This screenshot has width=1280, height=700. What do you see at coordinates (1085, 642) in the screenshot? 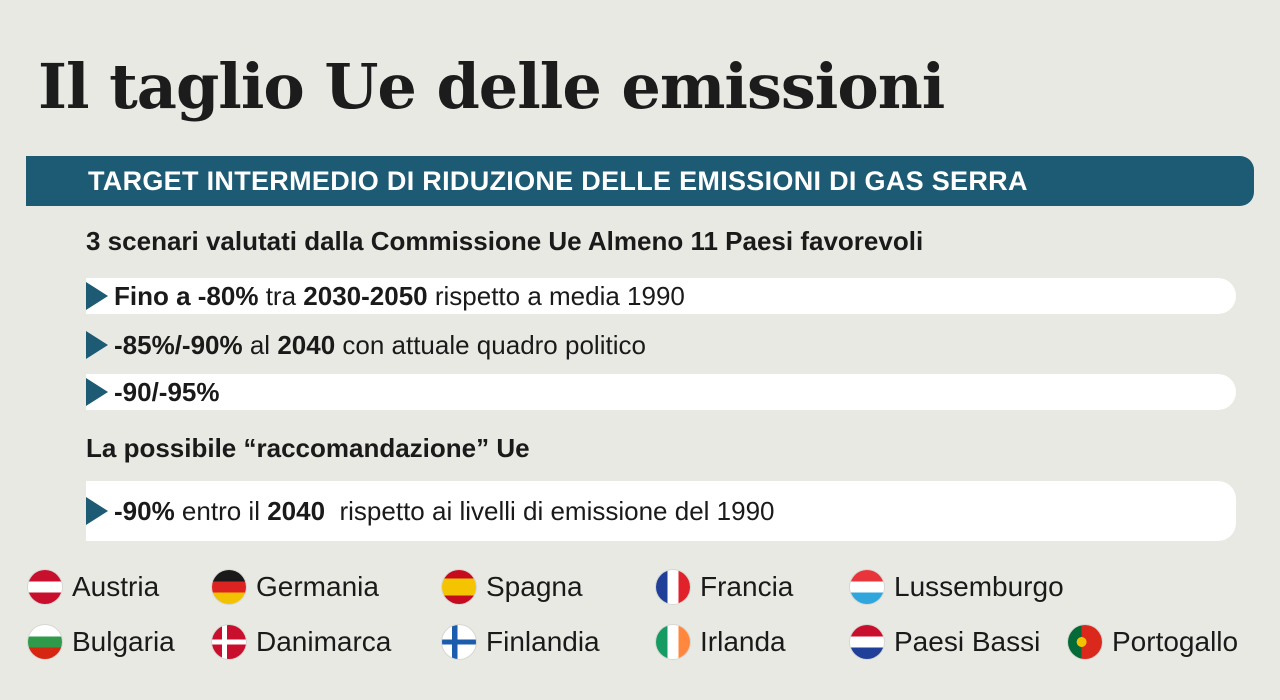
I see `portugal-flag-icon` at bounding box center [1085, 642].